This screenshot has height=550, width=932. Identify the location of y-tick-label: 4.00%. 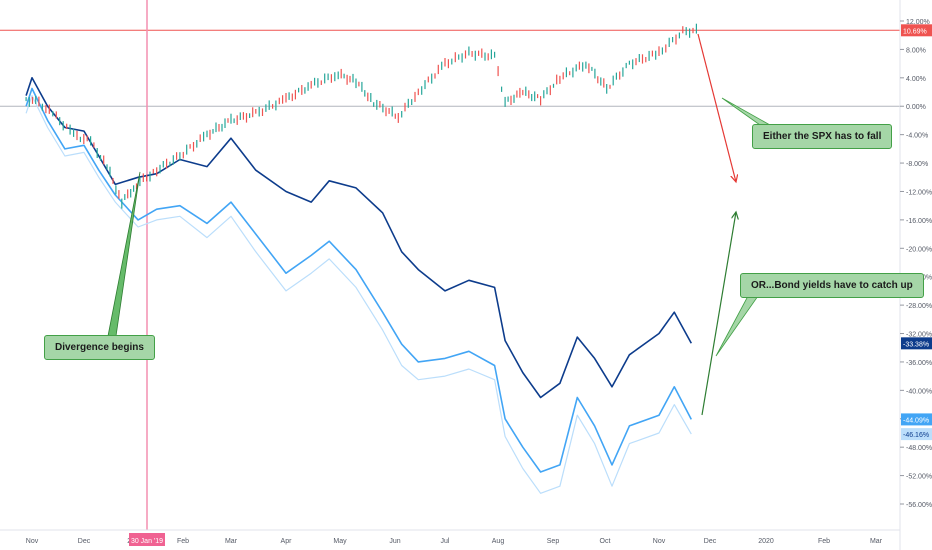
(916, 79).